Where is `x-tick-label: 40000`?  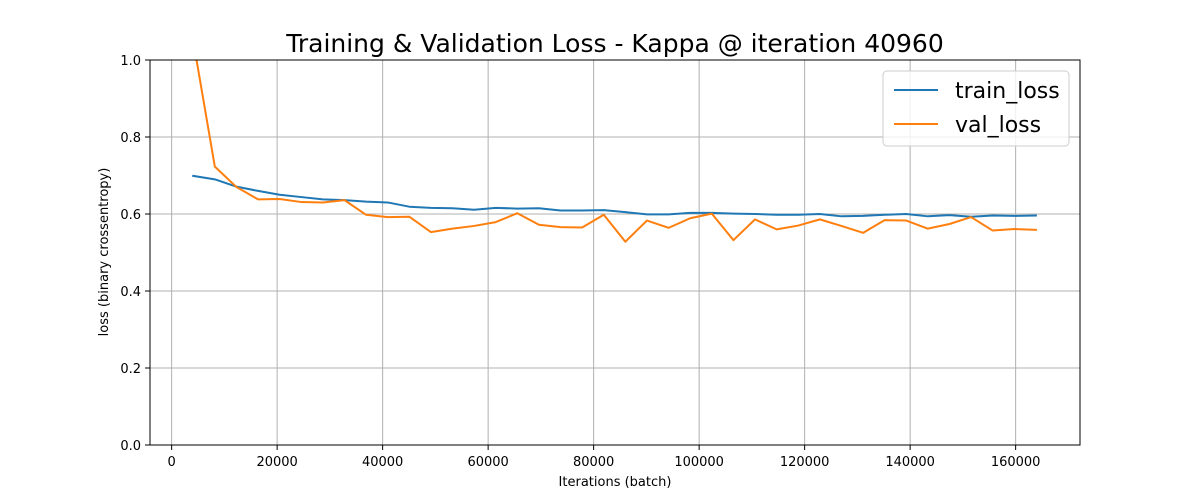 x-tick-label: 40000 is located at coordinates (382, 462).